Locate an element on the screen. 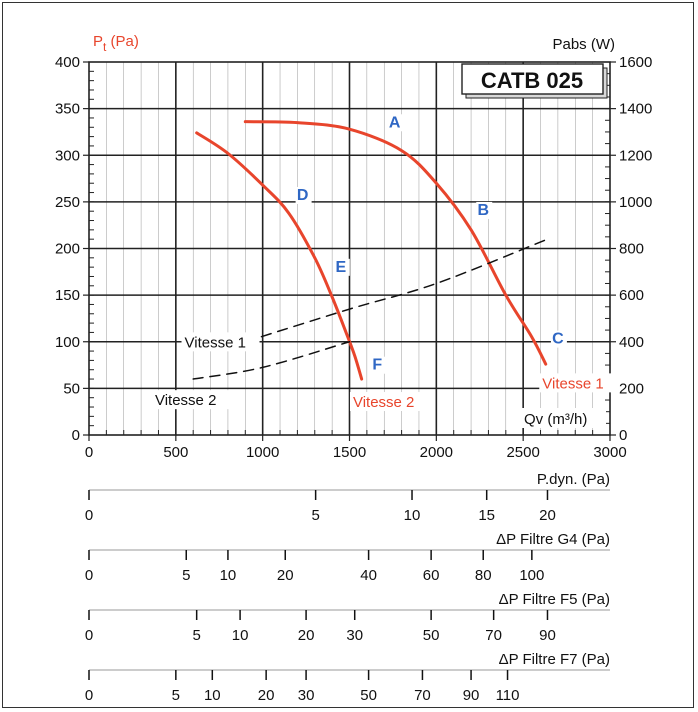  point-label: C is located at coordinates (558, 339).